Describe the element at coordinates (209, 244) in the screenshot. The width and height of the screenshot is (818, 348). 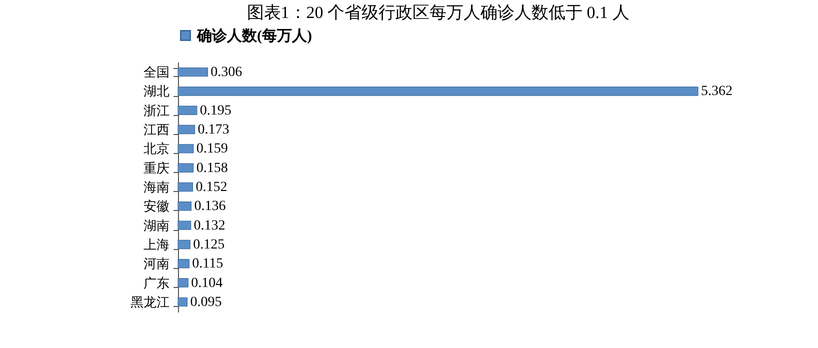
I see `data-label: 0.125` at that location.